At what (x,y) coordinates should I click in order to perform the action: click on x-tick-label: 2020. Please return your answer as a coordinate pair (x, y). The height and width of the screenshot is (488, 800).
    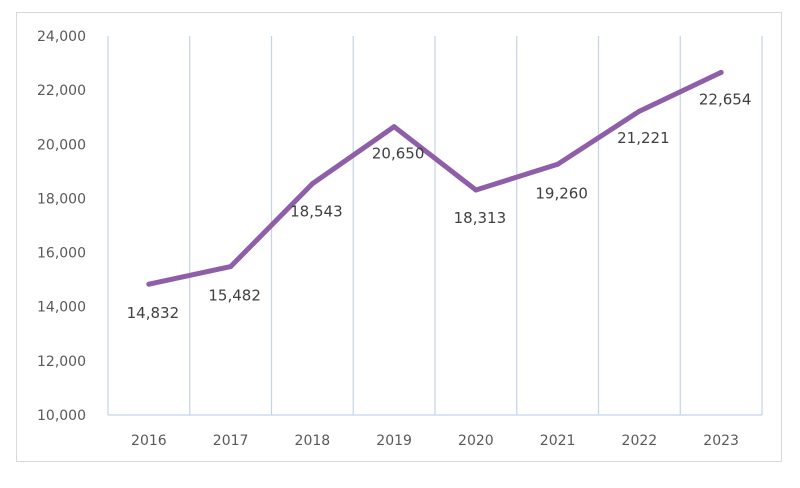
    Looking at the image, I should click on (476, 441).